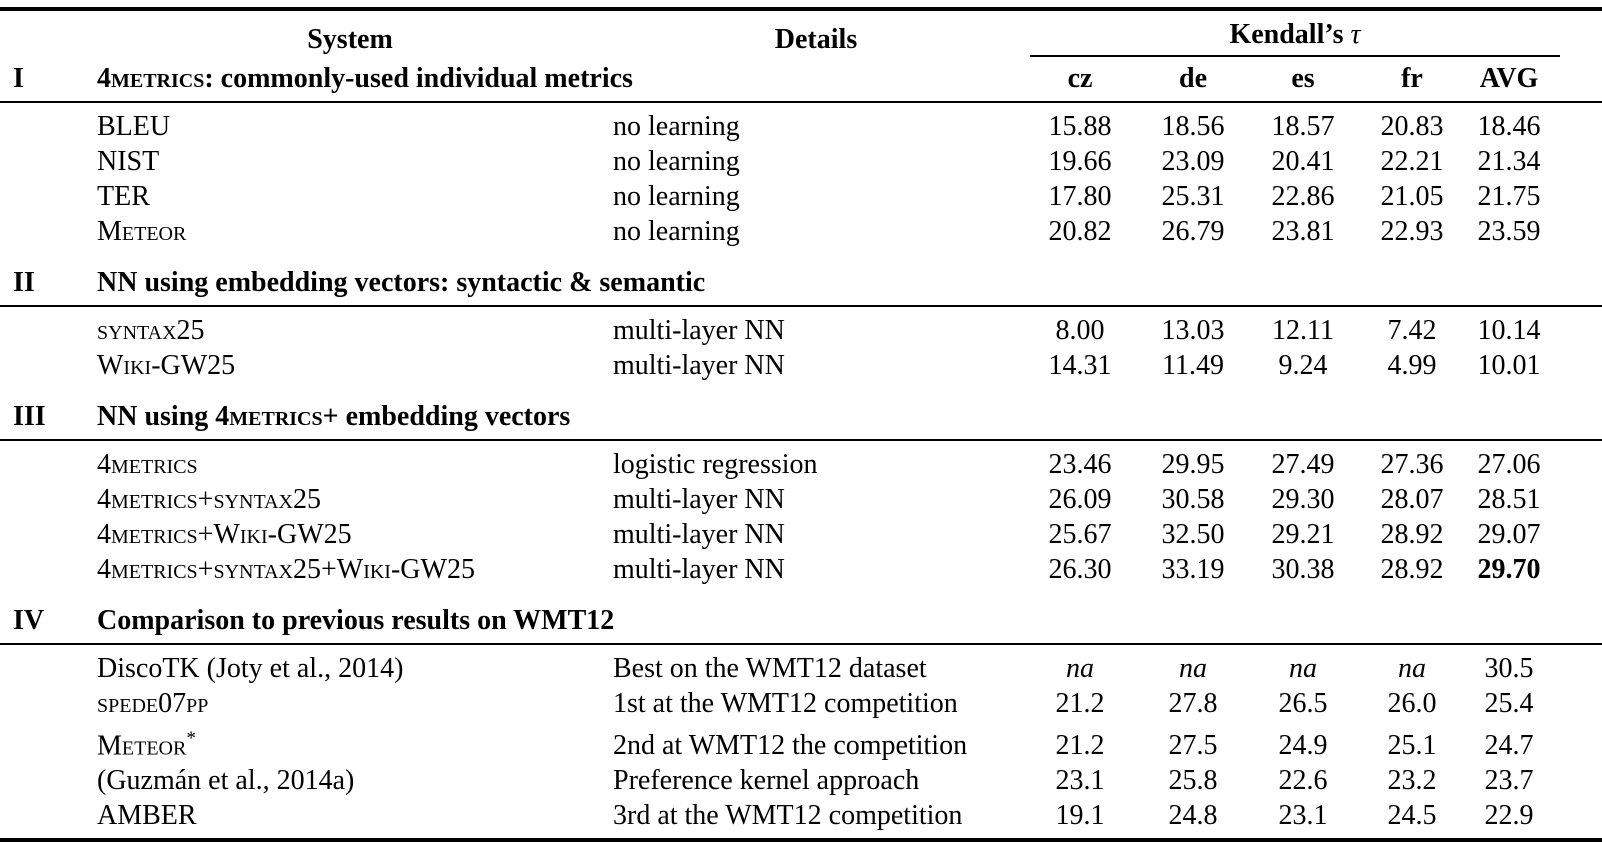 The height and width of the screenshot is (842, 1602). I want to click on value-cell-es: 26.5, so click(1303, 703).